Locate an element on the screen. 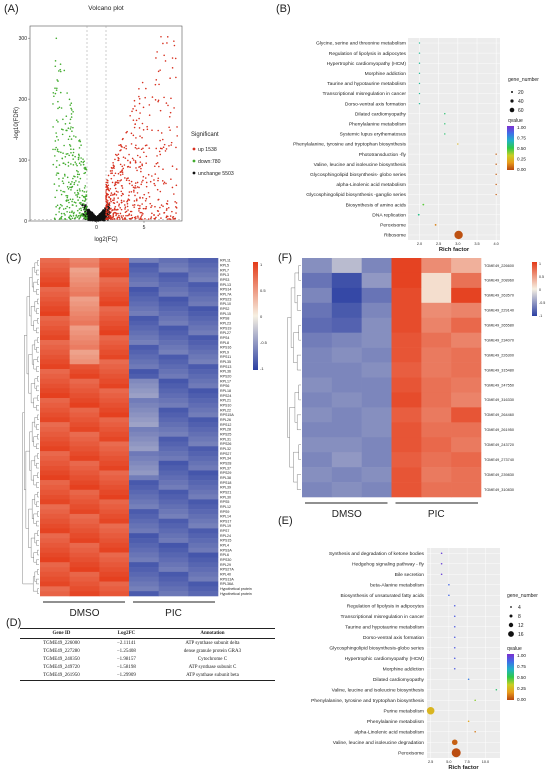  heatmap-c-row-label: RPS3 is located at coordinates (224, 280).